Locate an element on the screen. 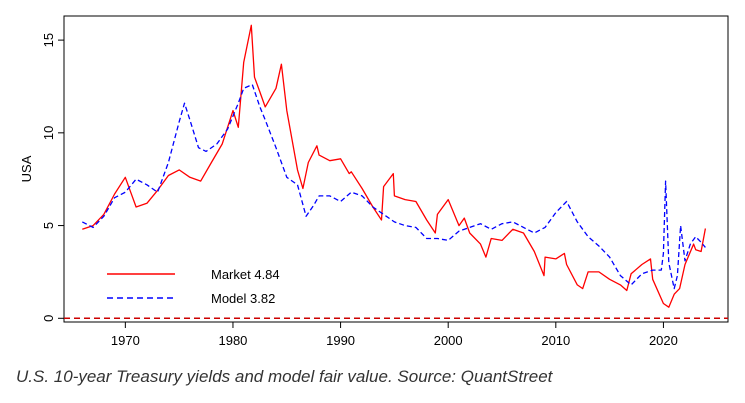  legend-label-market: Market 4.84 is located at coordinates (245, 274).